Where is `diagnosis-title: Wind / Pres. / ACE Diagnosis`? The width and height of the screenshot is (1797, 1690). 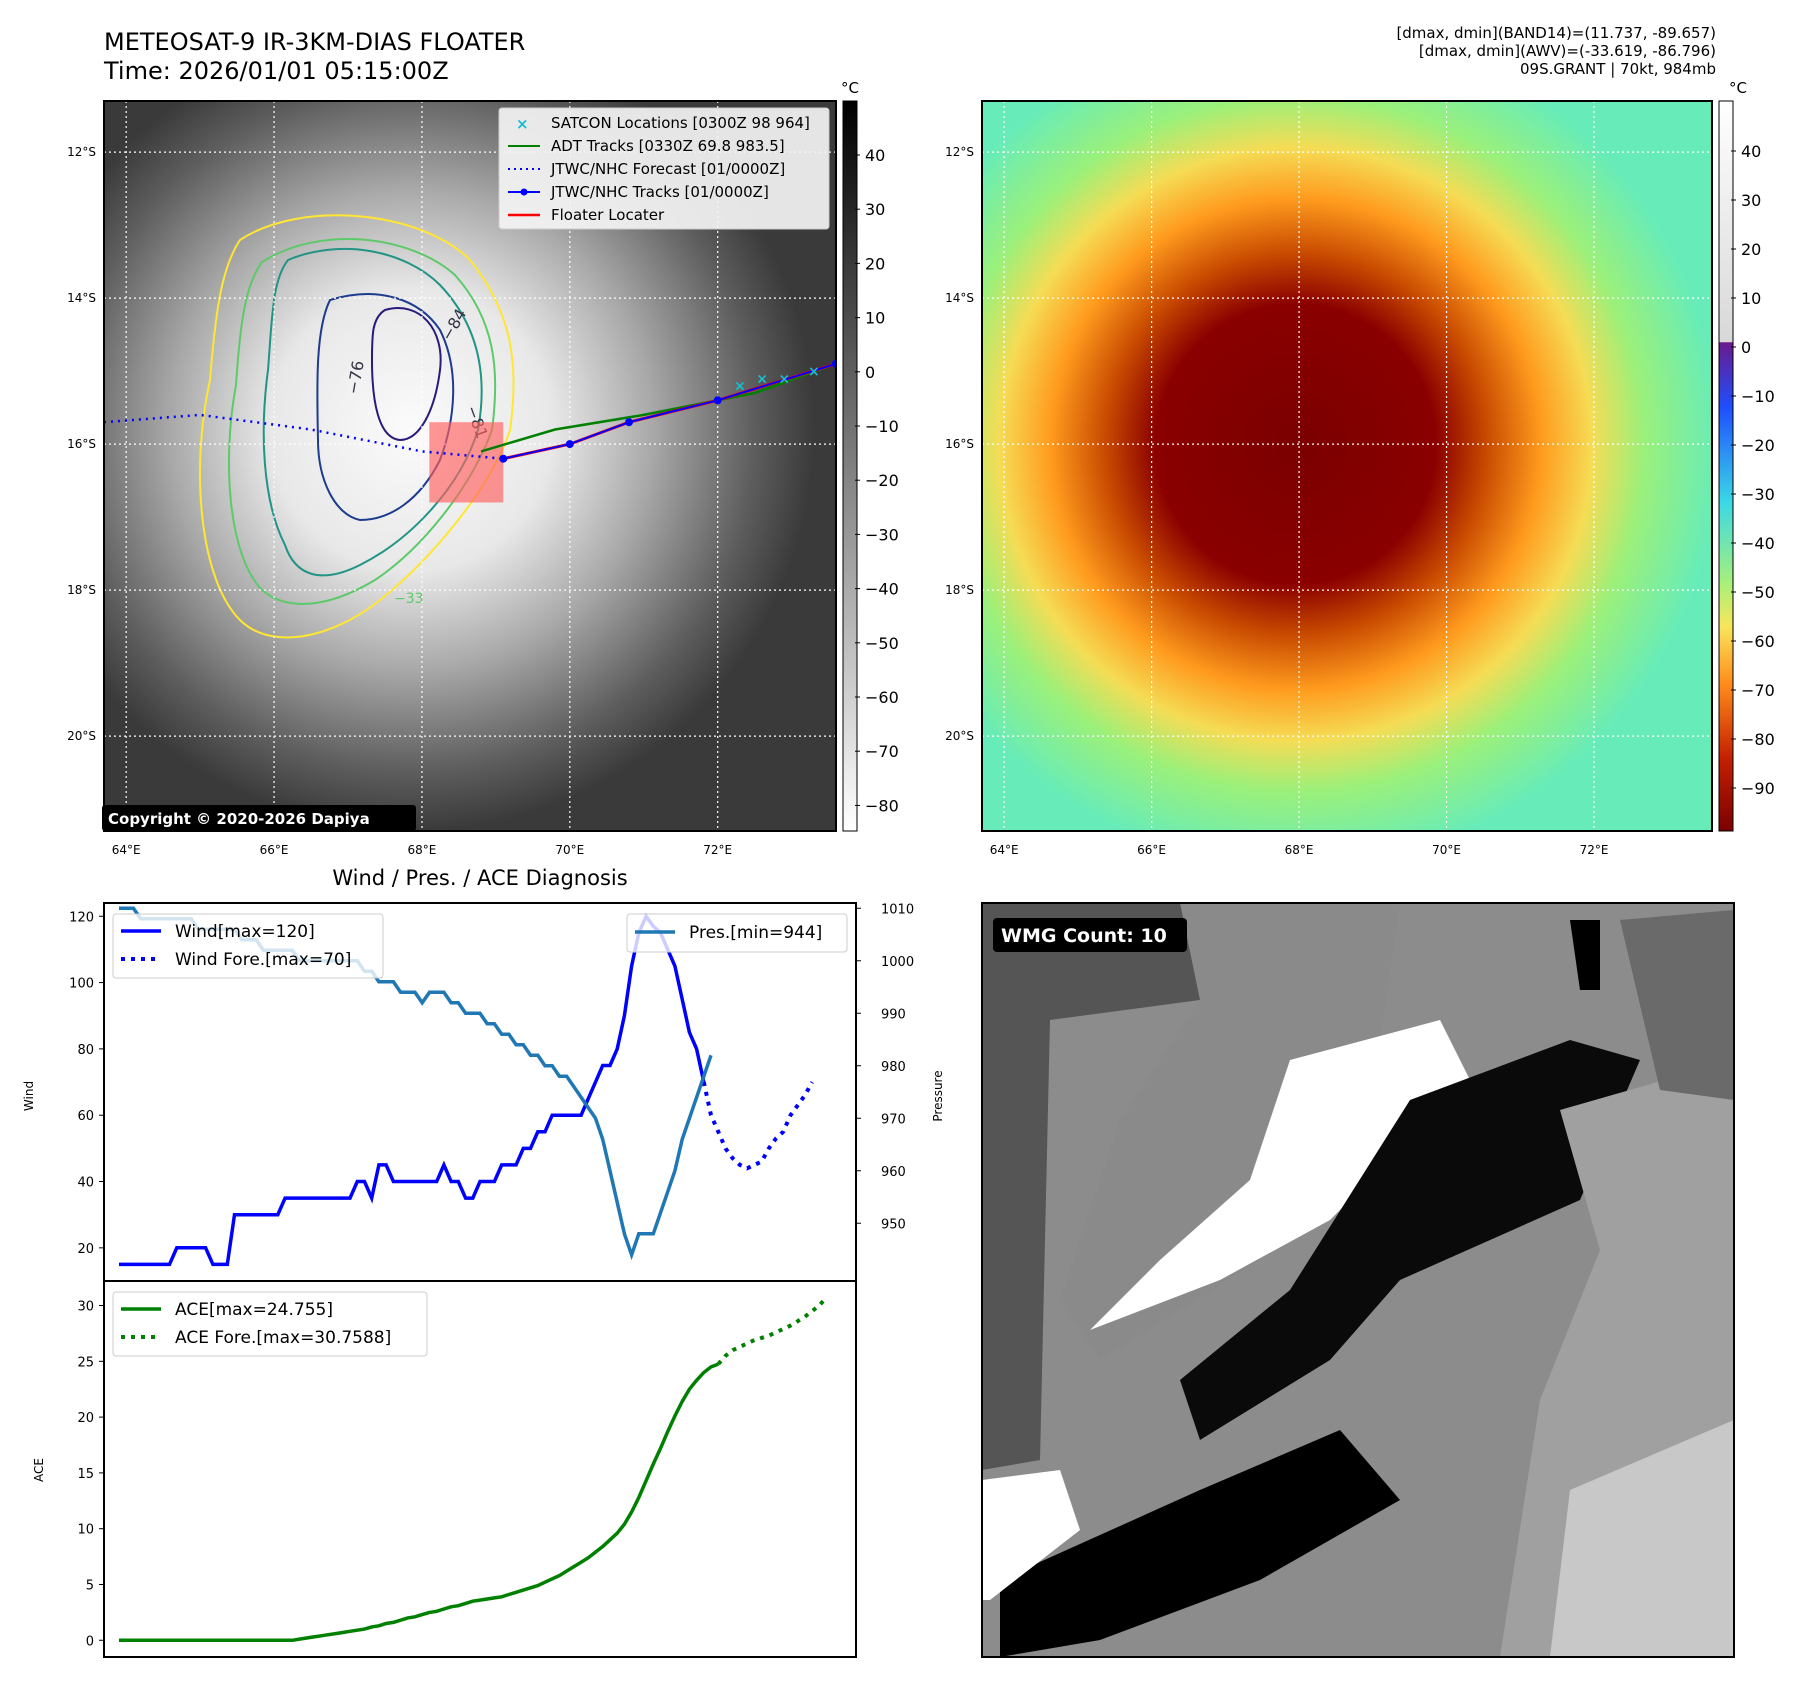 diagnosis-title: Wind / Pres. / ACE Diagnosis is located at coordinates (479, 878).